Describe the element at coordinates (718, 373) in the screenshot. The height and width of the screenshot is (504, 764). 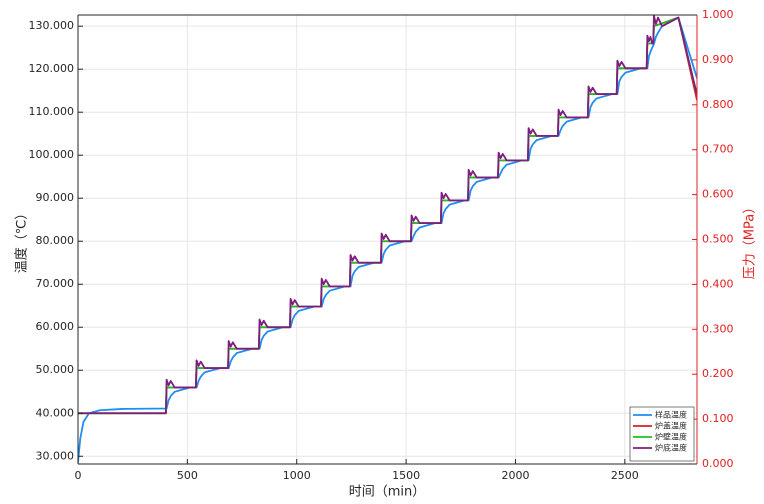
I see `y2-tick-label: 0.200` at that location.